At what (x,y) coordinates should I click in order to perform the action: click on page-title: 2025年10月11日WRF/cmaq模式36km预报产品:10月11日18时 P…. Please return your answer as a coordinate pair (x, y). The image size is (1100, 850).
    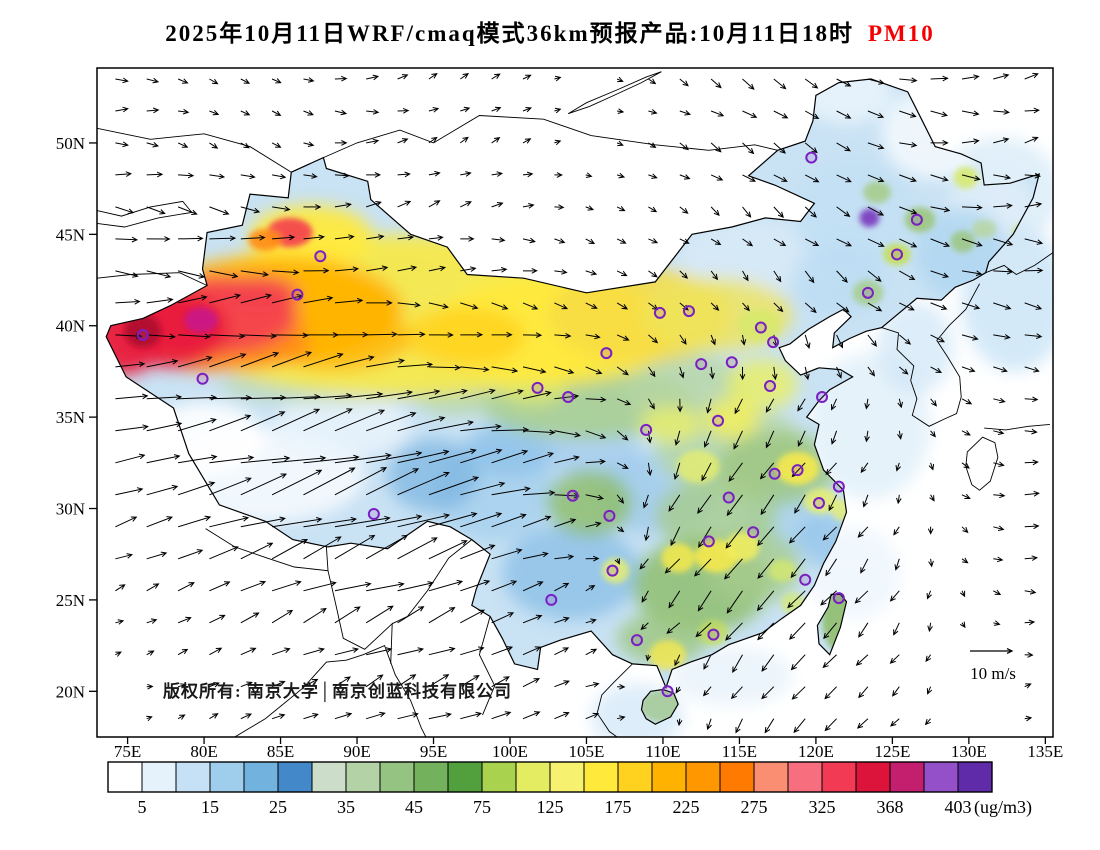
    Looking at the image, I should click on (550, 31).